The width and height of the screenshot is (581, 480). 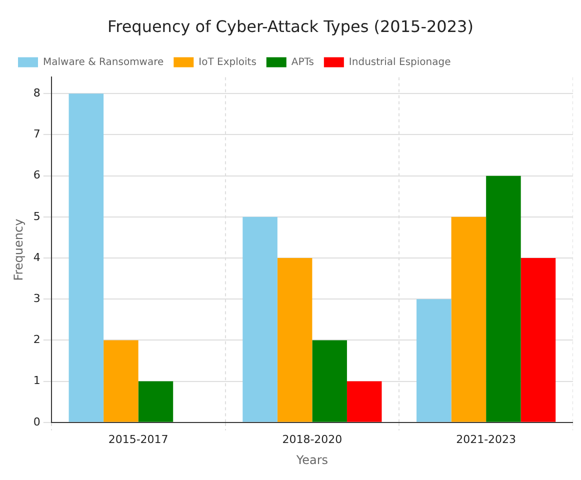 I want to click on y-axis-title: Frequency, so click(x=18, y=249).